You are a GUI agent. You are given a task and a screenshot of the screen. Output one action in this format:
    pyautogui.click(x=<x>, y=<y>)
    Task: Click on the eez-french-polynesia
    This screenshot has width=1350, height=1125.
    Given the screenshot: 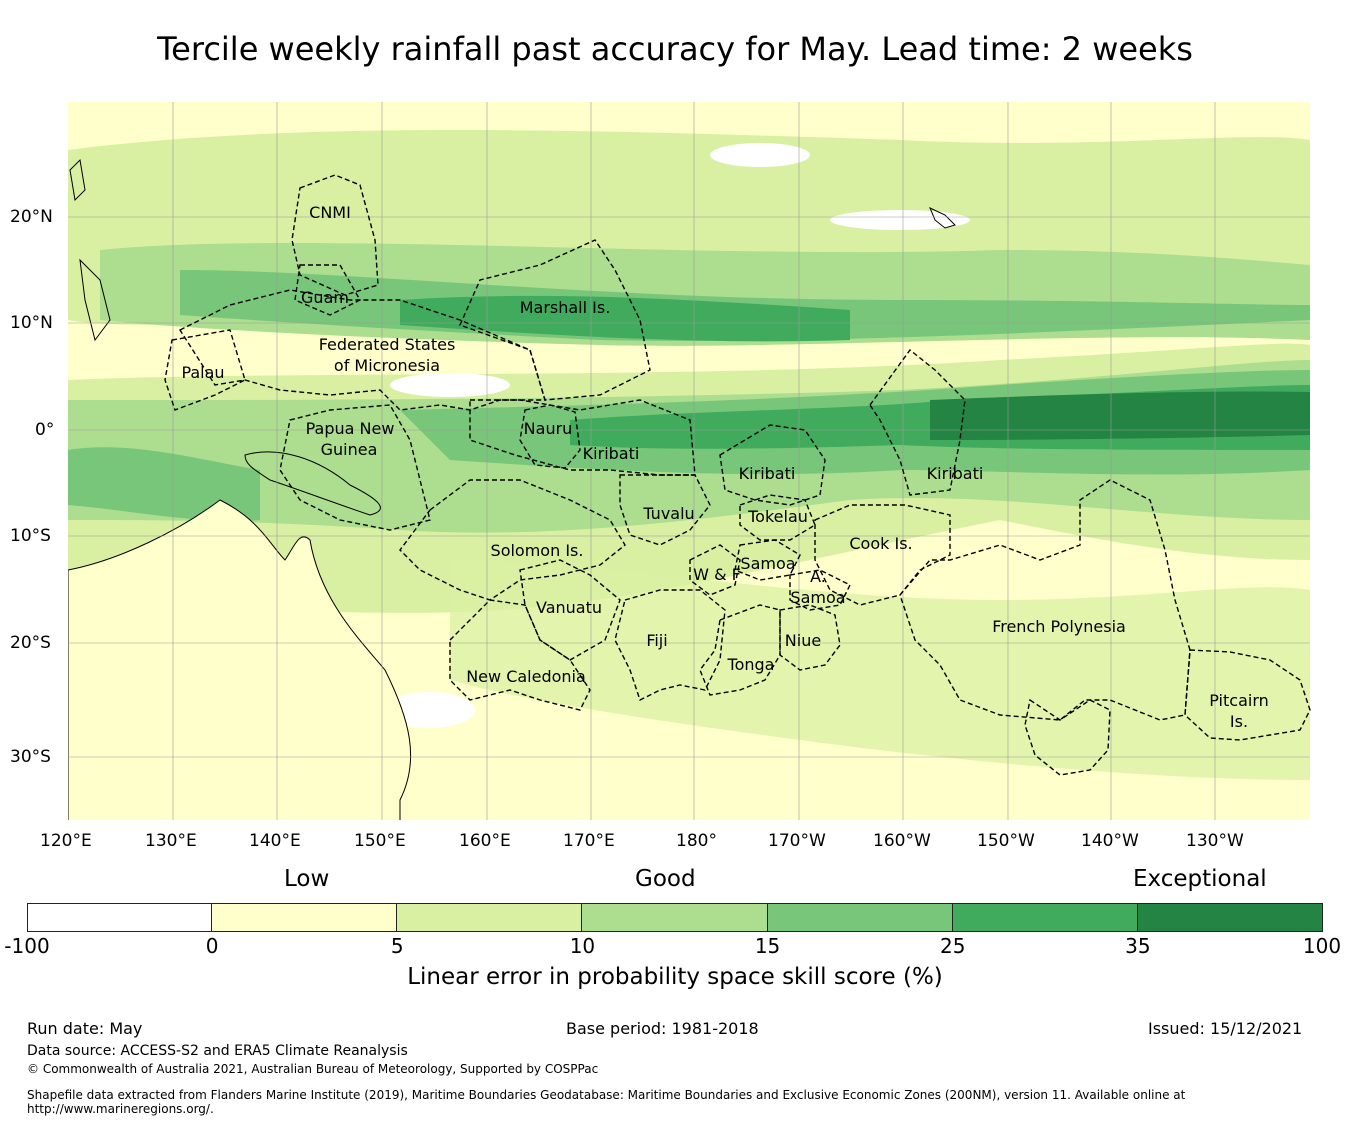 What is the action you would take?
    pyautogui.click(x=1045, y=600)
    